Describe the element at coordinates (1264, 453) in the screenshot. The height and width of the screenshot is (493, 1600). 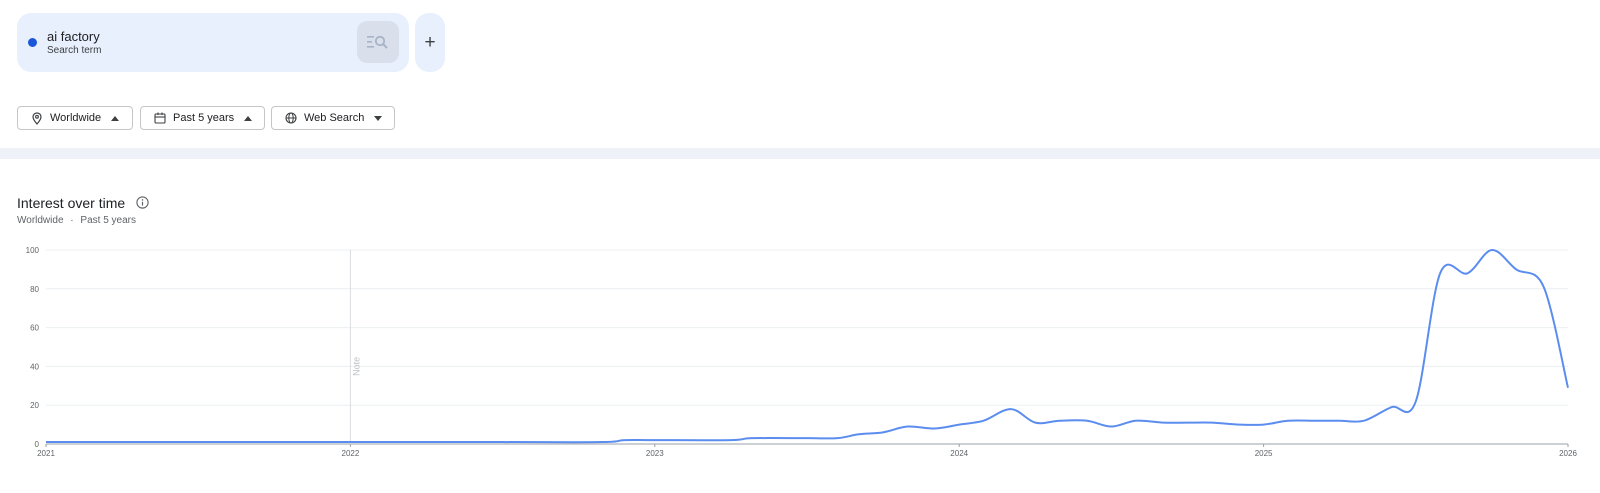
I see `x-tick-label: 2025` at that location.